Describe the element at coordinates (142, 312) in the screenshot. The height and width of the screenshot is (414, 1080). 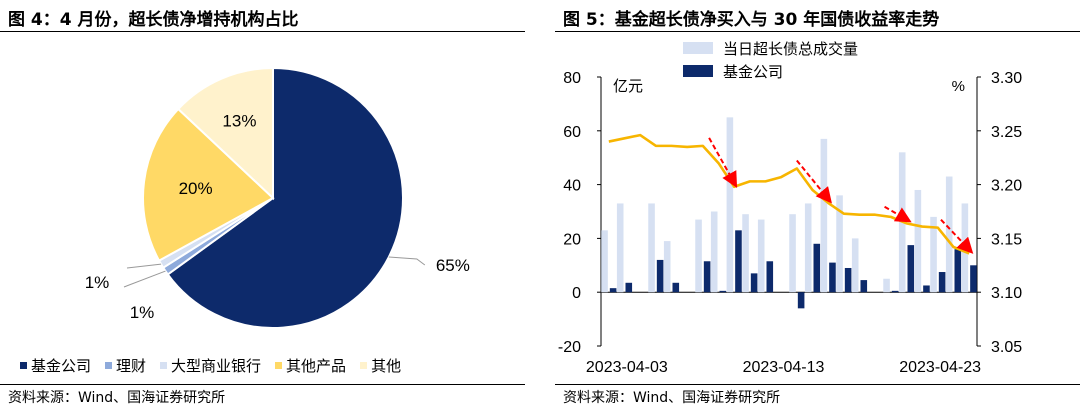
I see `pie-label-bank: 1%` at that location.